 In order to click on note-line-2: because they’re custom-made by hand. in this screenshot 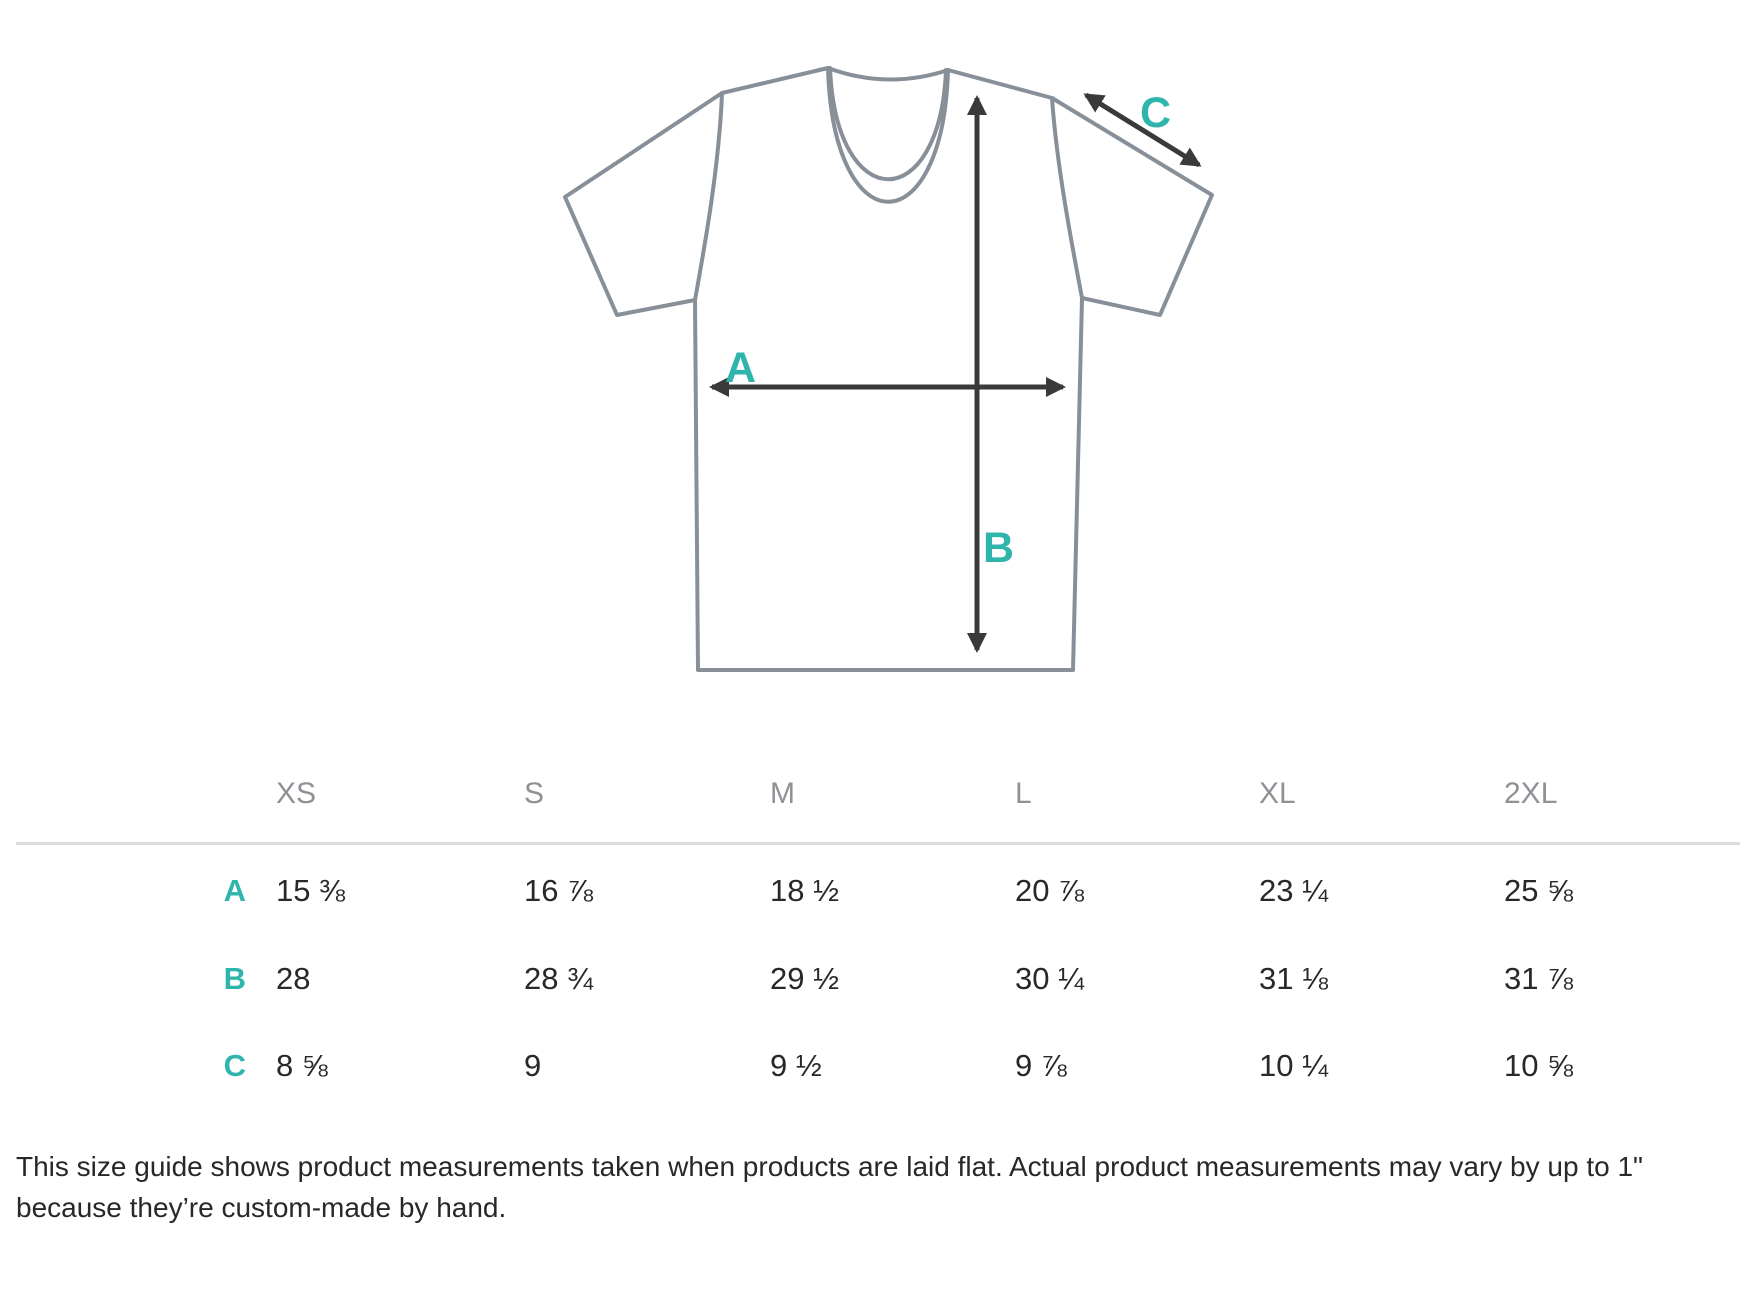, I will do `click(261, 1207)`.